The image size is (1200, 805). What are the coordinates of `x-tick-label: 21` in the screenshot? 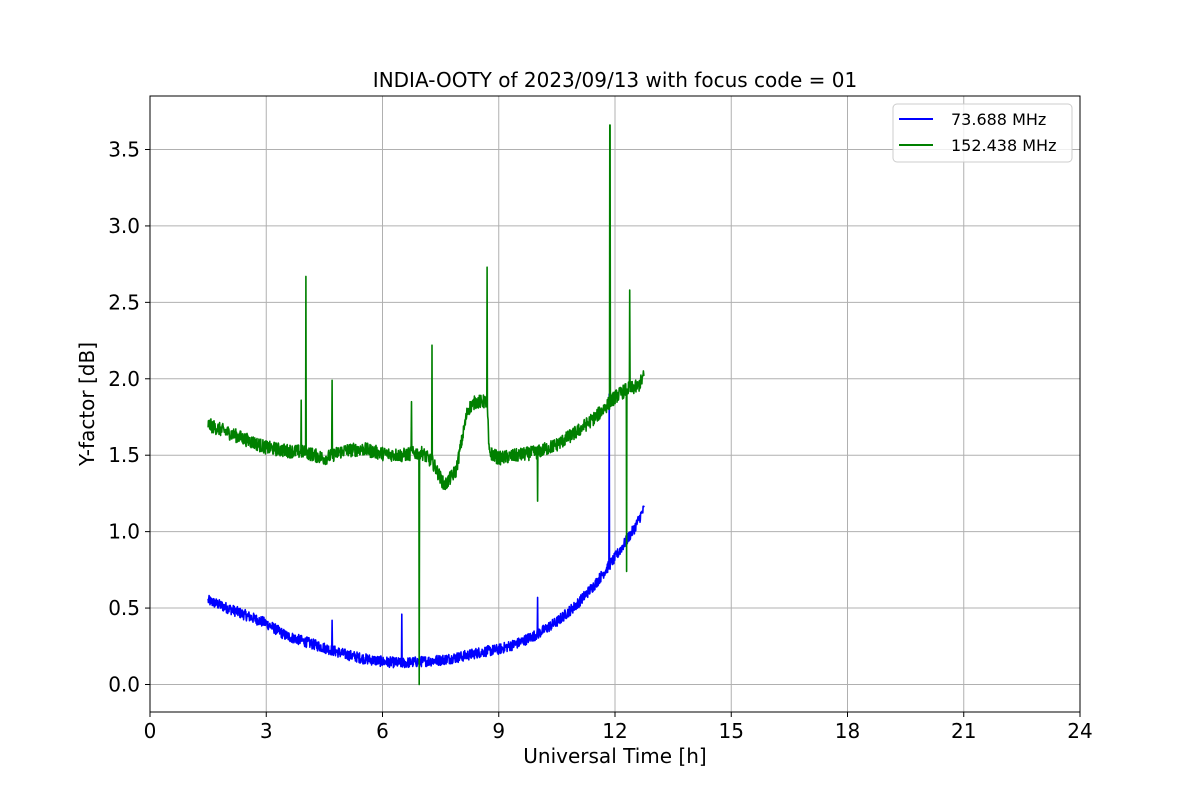 It's located at (963, 731).